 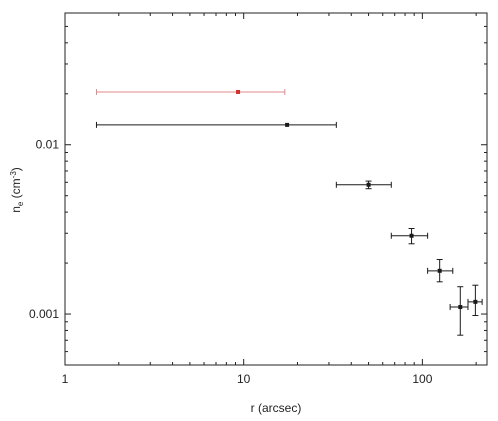 I want to click on x-tick-label: 100, so click(x=422, y=379).